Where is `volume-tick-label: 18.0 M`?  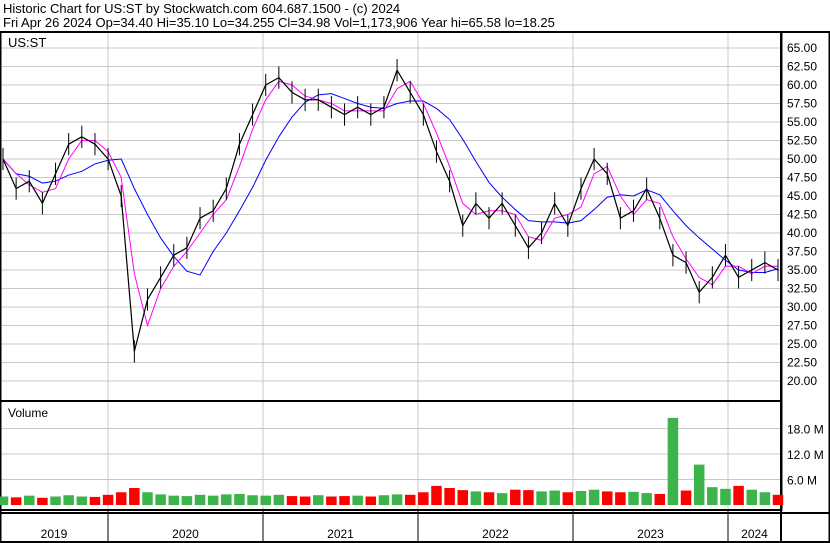
volume-tick-label: 18.0 M is located at coordinates (805, 430).